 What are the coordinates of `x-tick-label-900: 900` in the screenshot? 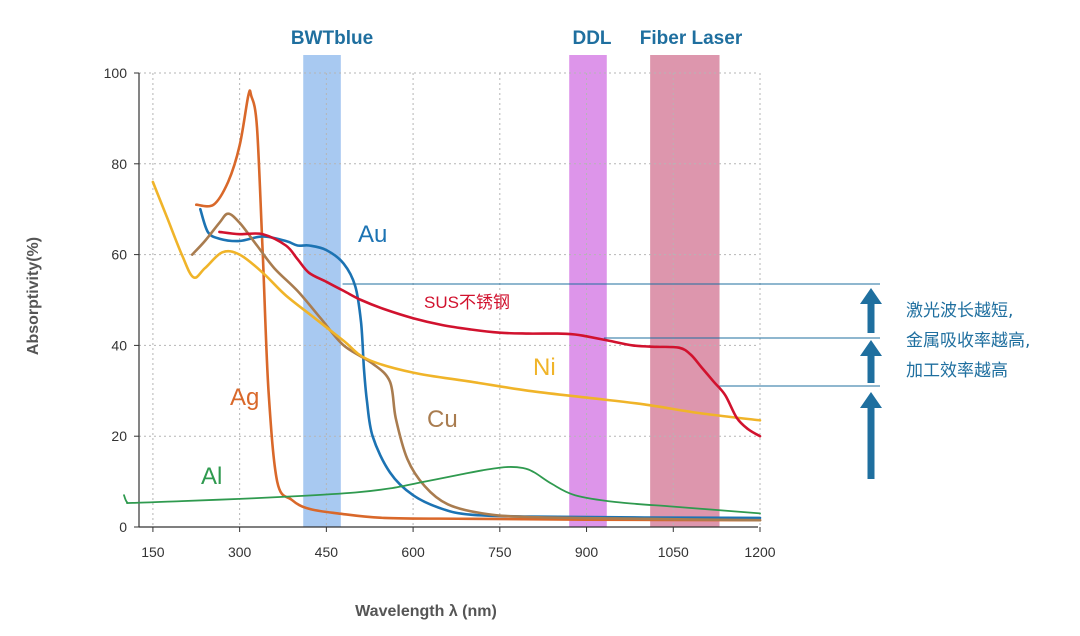 It's located at (587, 552).